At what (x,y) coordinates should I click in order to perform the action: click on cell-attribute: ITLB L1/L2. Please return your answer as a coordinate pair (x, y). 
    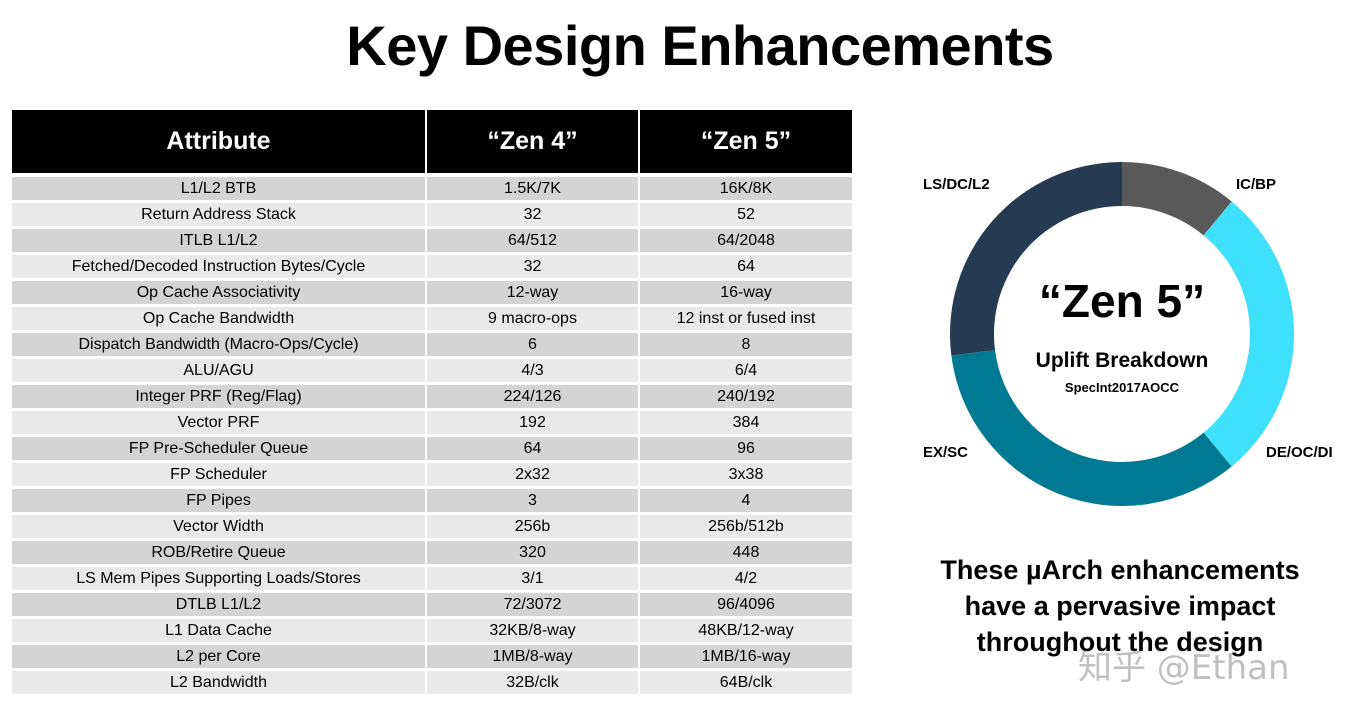
    Looking at the image, I should click on (219, 242).